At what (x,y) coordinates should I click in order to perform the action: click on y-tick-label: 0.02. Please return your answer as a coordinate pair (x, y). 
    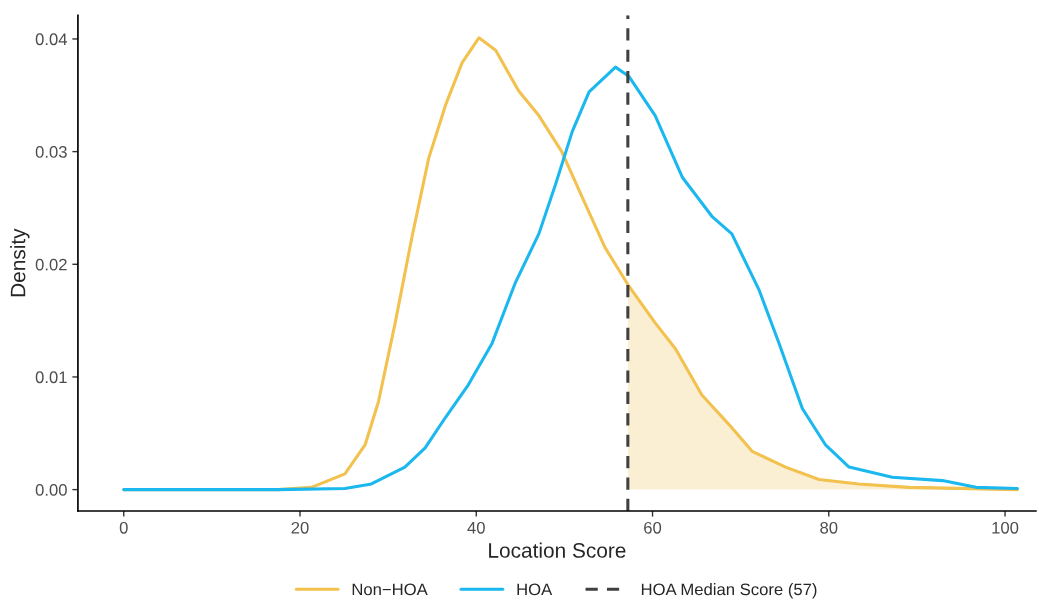
    Looking at the image, I should click on (51, 264).